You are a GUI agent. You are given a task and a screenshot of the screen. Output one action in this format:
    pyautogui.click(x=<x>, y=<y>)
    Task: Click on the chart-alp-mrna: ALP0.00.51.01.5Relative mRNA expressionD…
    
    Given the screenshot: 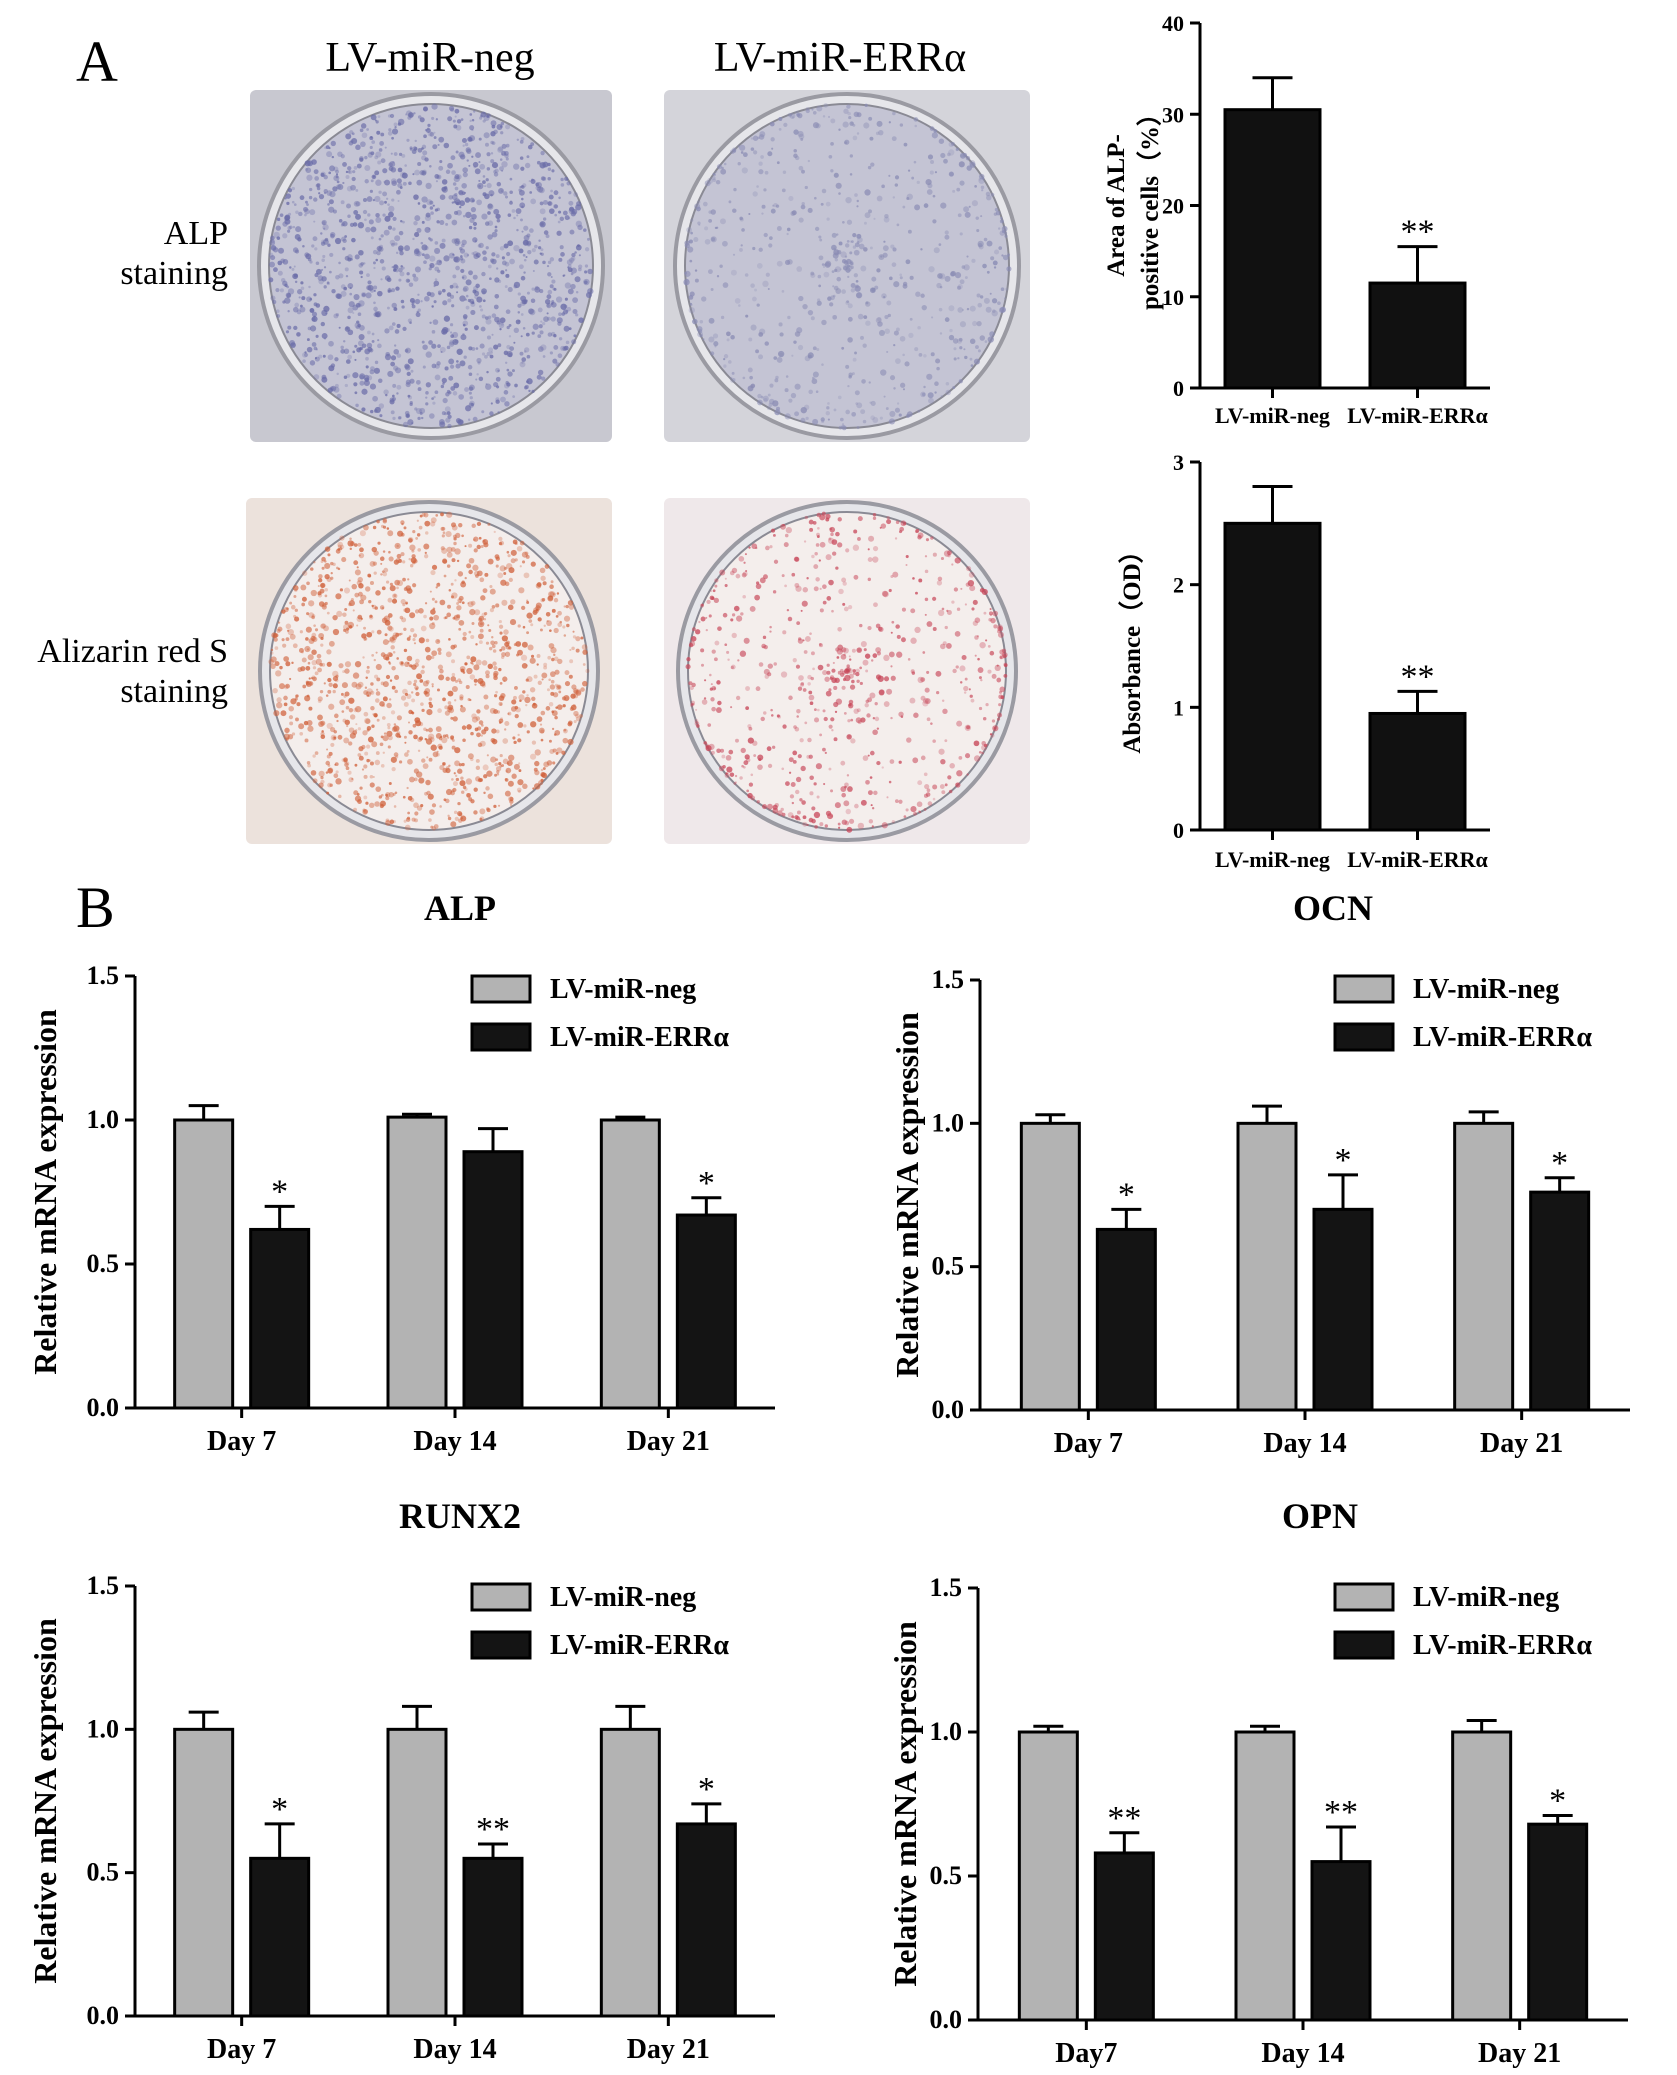 What is the action you would take?
    pyautogui.click(x=420, y=1180)
    